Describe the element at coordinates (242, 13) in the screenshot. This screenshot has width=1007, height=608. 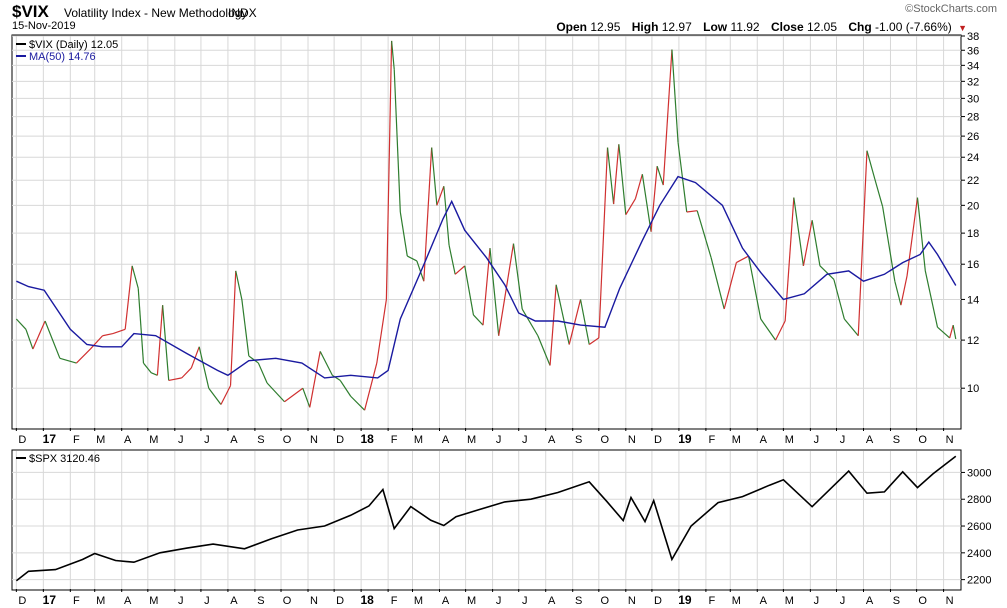
I see `exchange-label: INDX` at that location.